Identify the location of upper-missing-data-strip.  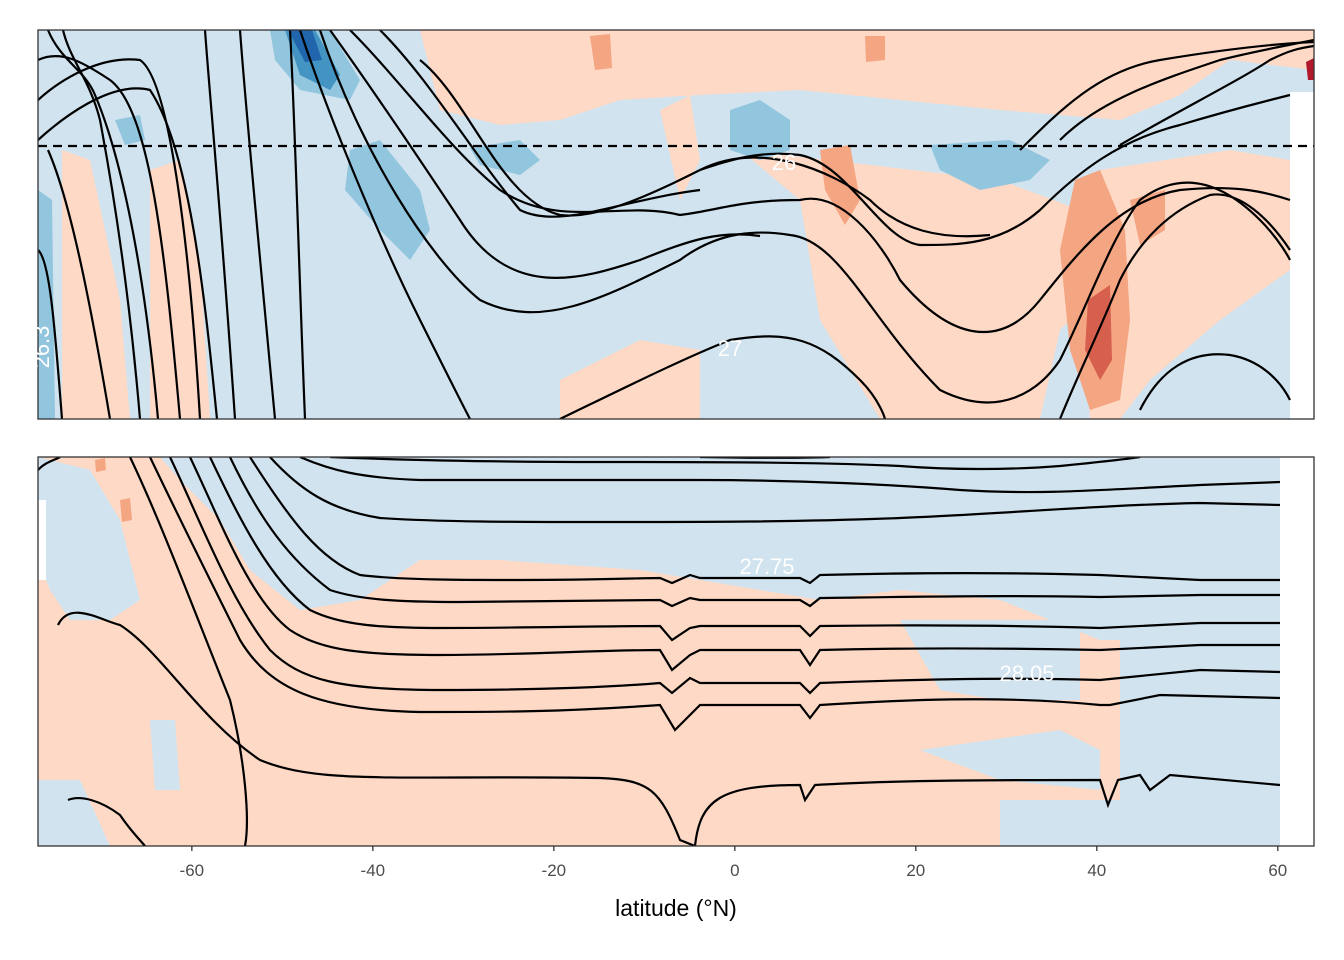
(1302, 255).